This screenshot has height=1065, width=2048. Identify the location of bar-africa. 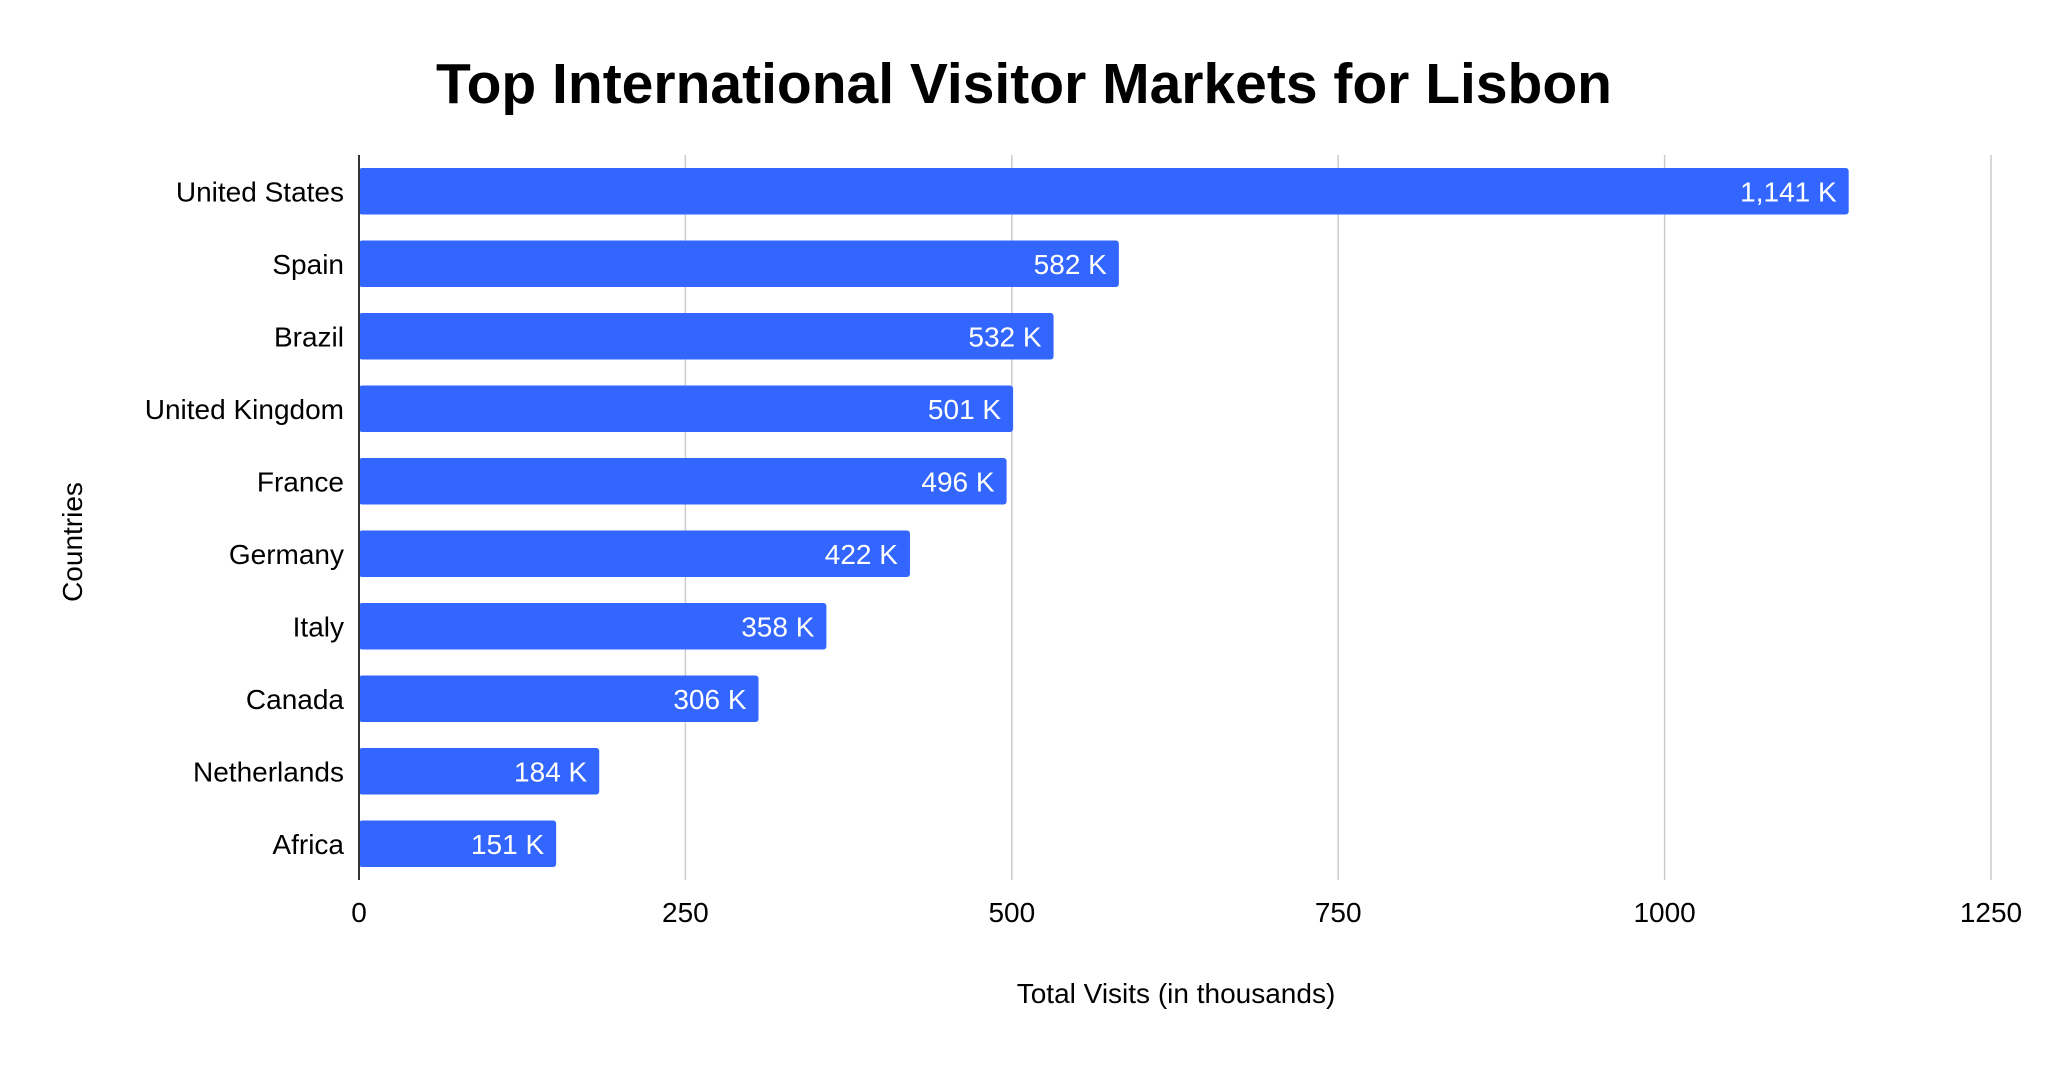
(458, 843).